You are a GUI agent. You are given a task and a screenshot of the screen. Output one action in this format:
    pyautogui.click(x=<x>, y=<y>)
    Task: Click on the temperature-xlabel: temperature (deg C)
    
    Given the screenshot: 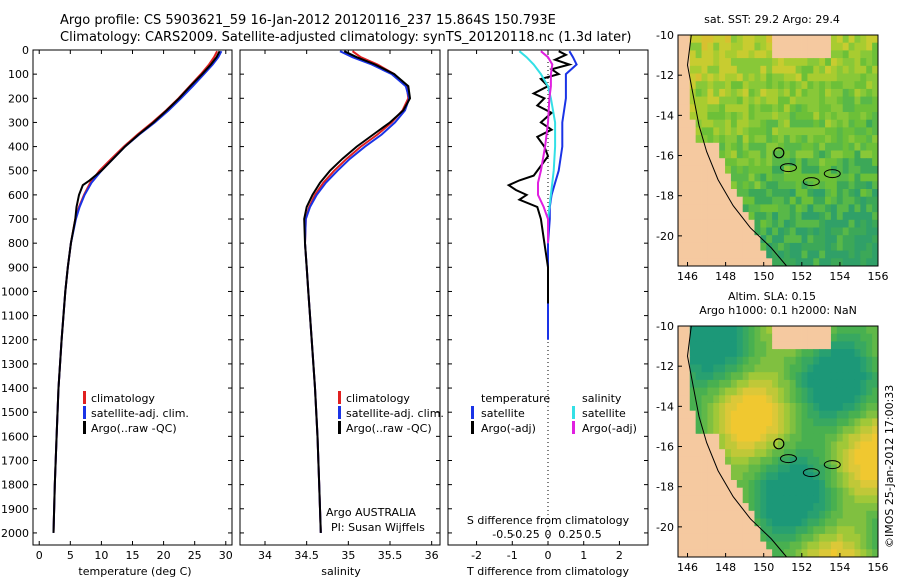 What is the action you would take?
    pyautogui.click(x=134, y=571)
    